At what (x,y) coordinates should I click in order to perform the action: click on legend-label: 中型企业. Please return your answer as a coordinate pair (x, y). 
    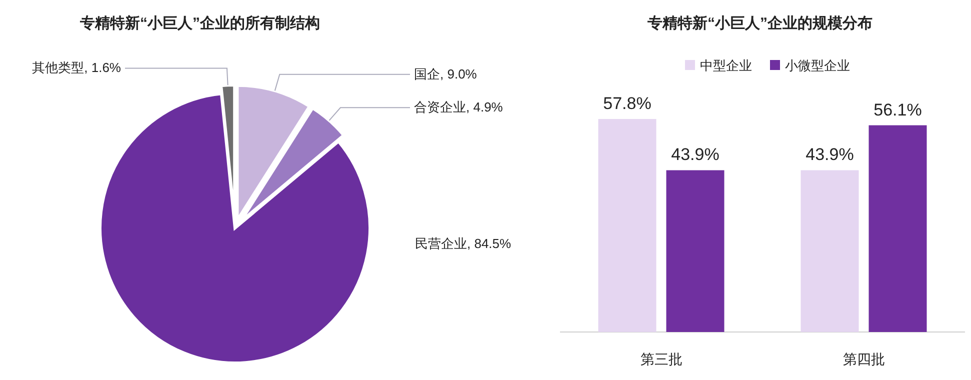
    Looking at the image, I should click on (726, 65).